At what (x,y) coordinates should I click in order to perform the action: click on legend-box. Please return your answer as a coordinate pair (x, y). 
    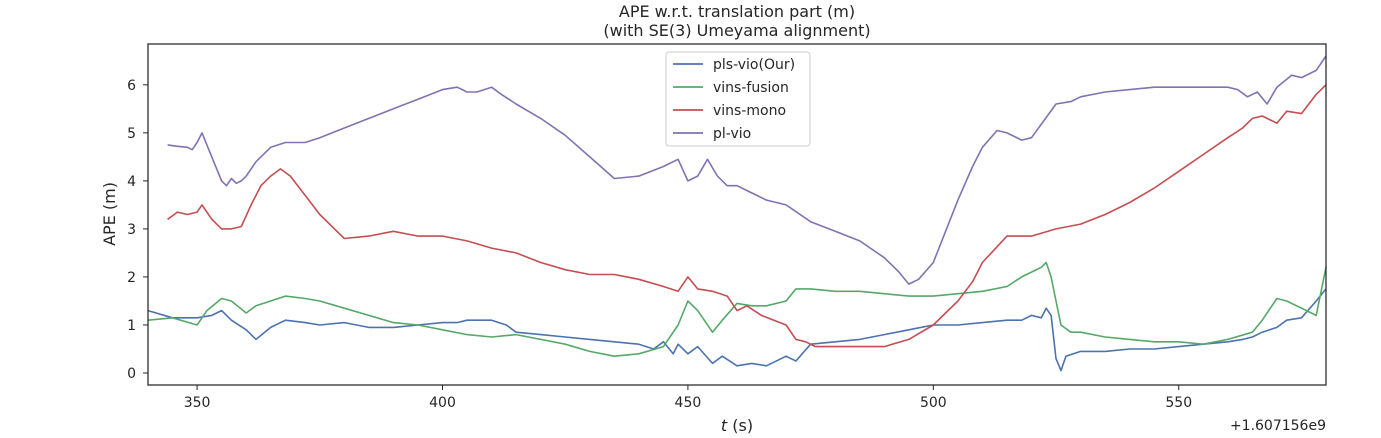
    Looking at the image, I should click on (738, 99).